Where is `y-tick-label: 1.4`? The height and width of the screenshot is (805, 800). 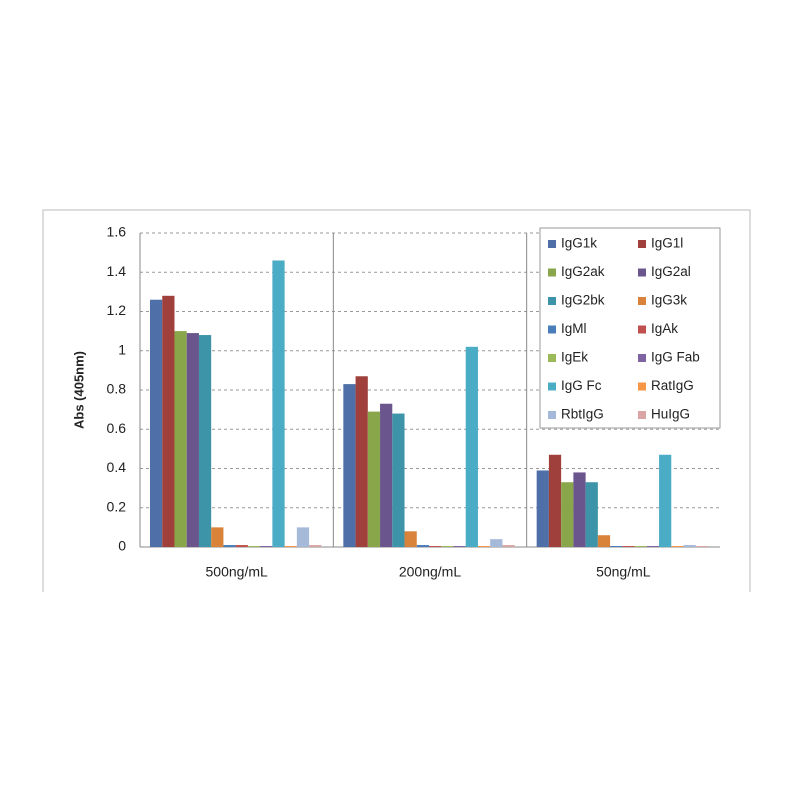 y-tick-label: 1.4 is located at coordinates (117, 271).